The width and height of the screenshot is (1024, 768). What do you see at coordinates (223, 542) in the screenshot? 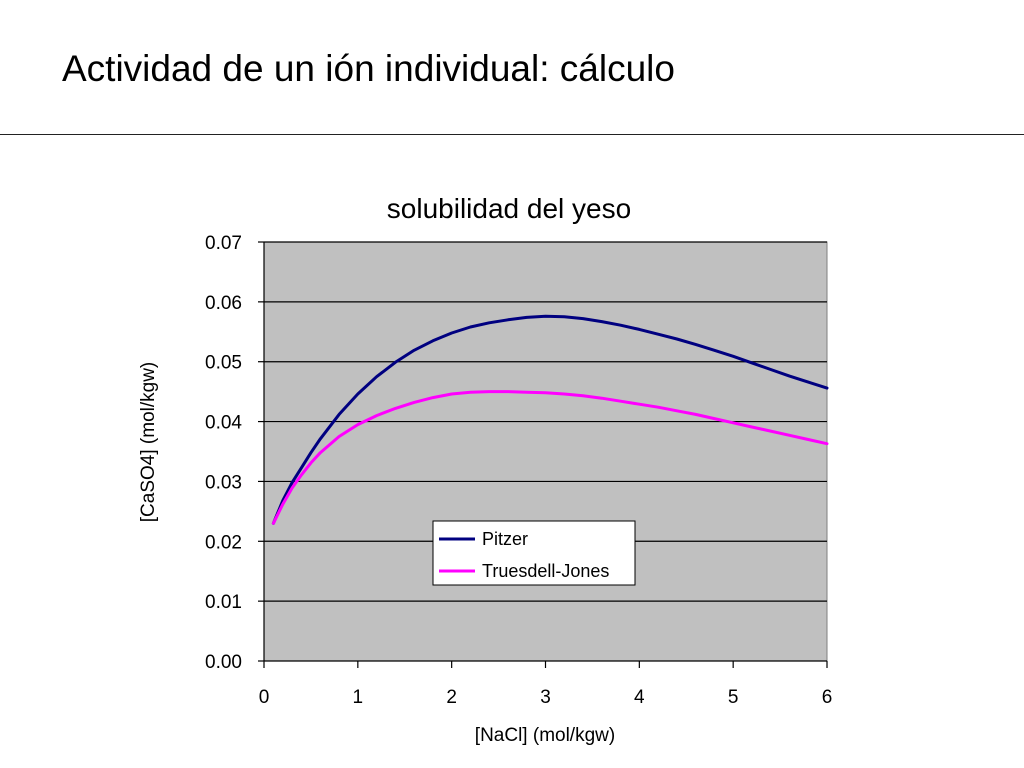
I see `y-tick-label-2: 0.02` at bounding box center [223, 542].